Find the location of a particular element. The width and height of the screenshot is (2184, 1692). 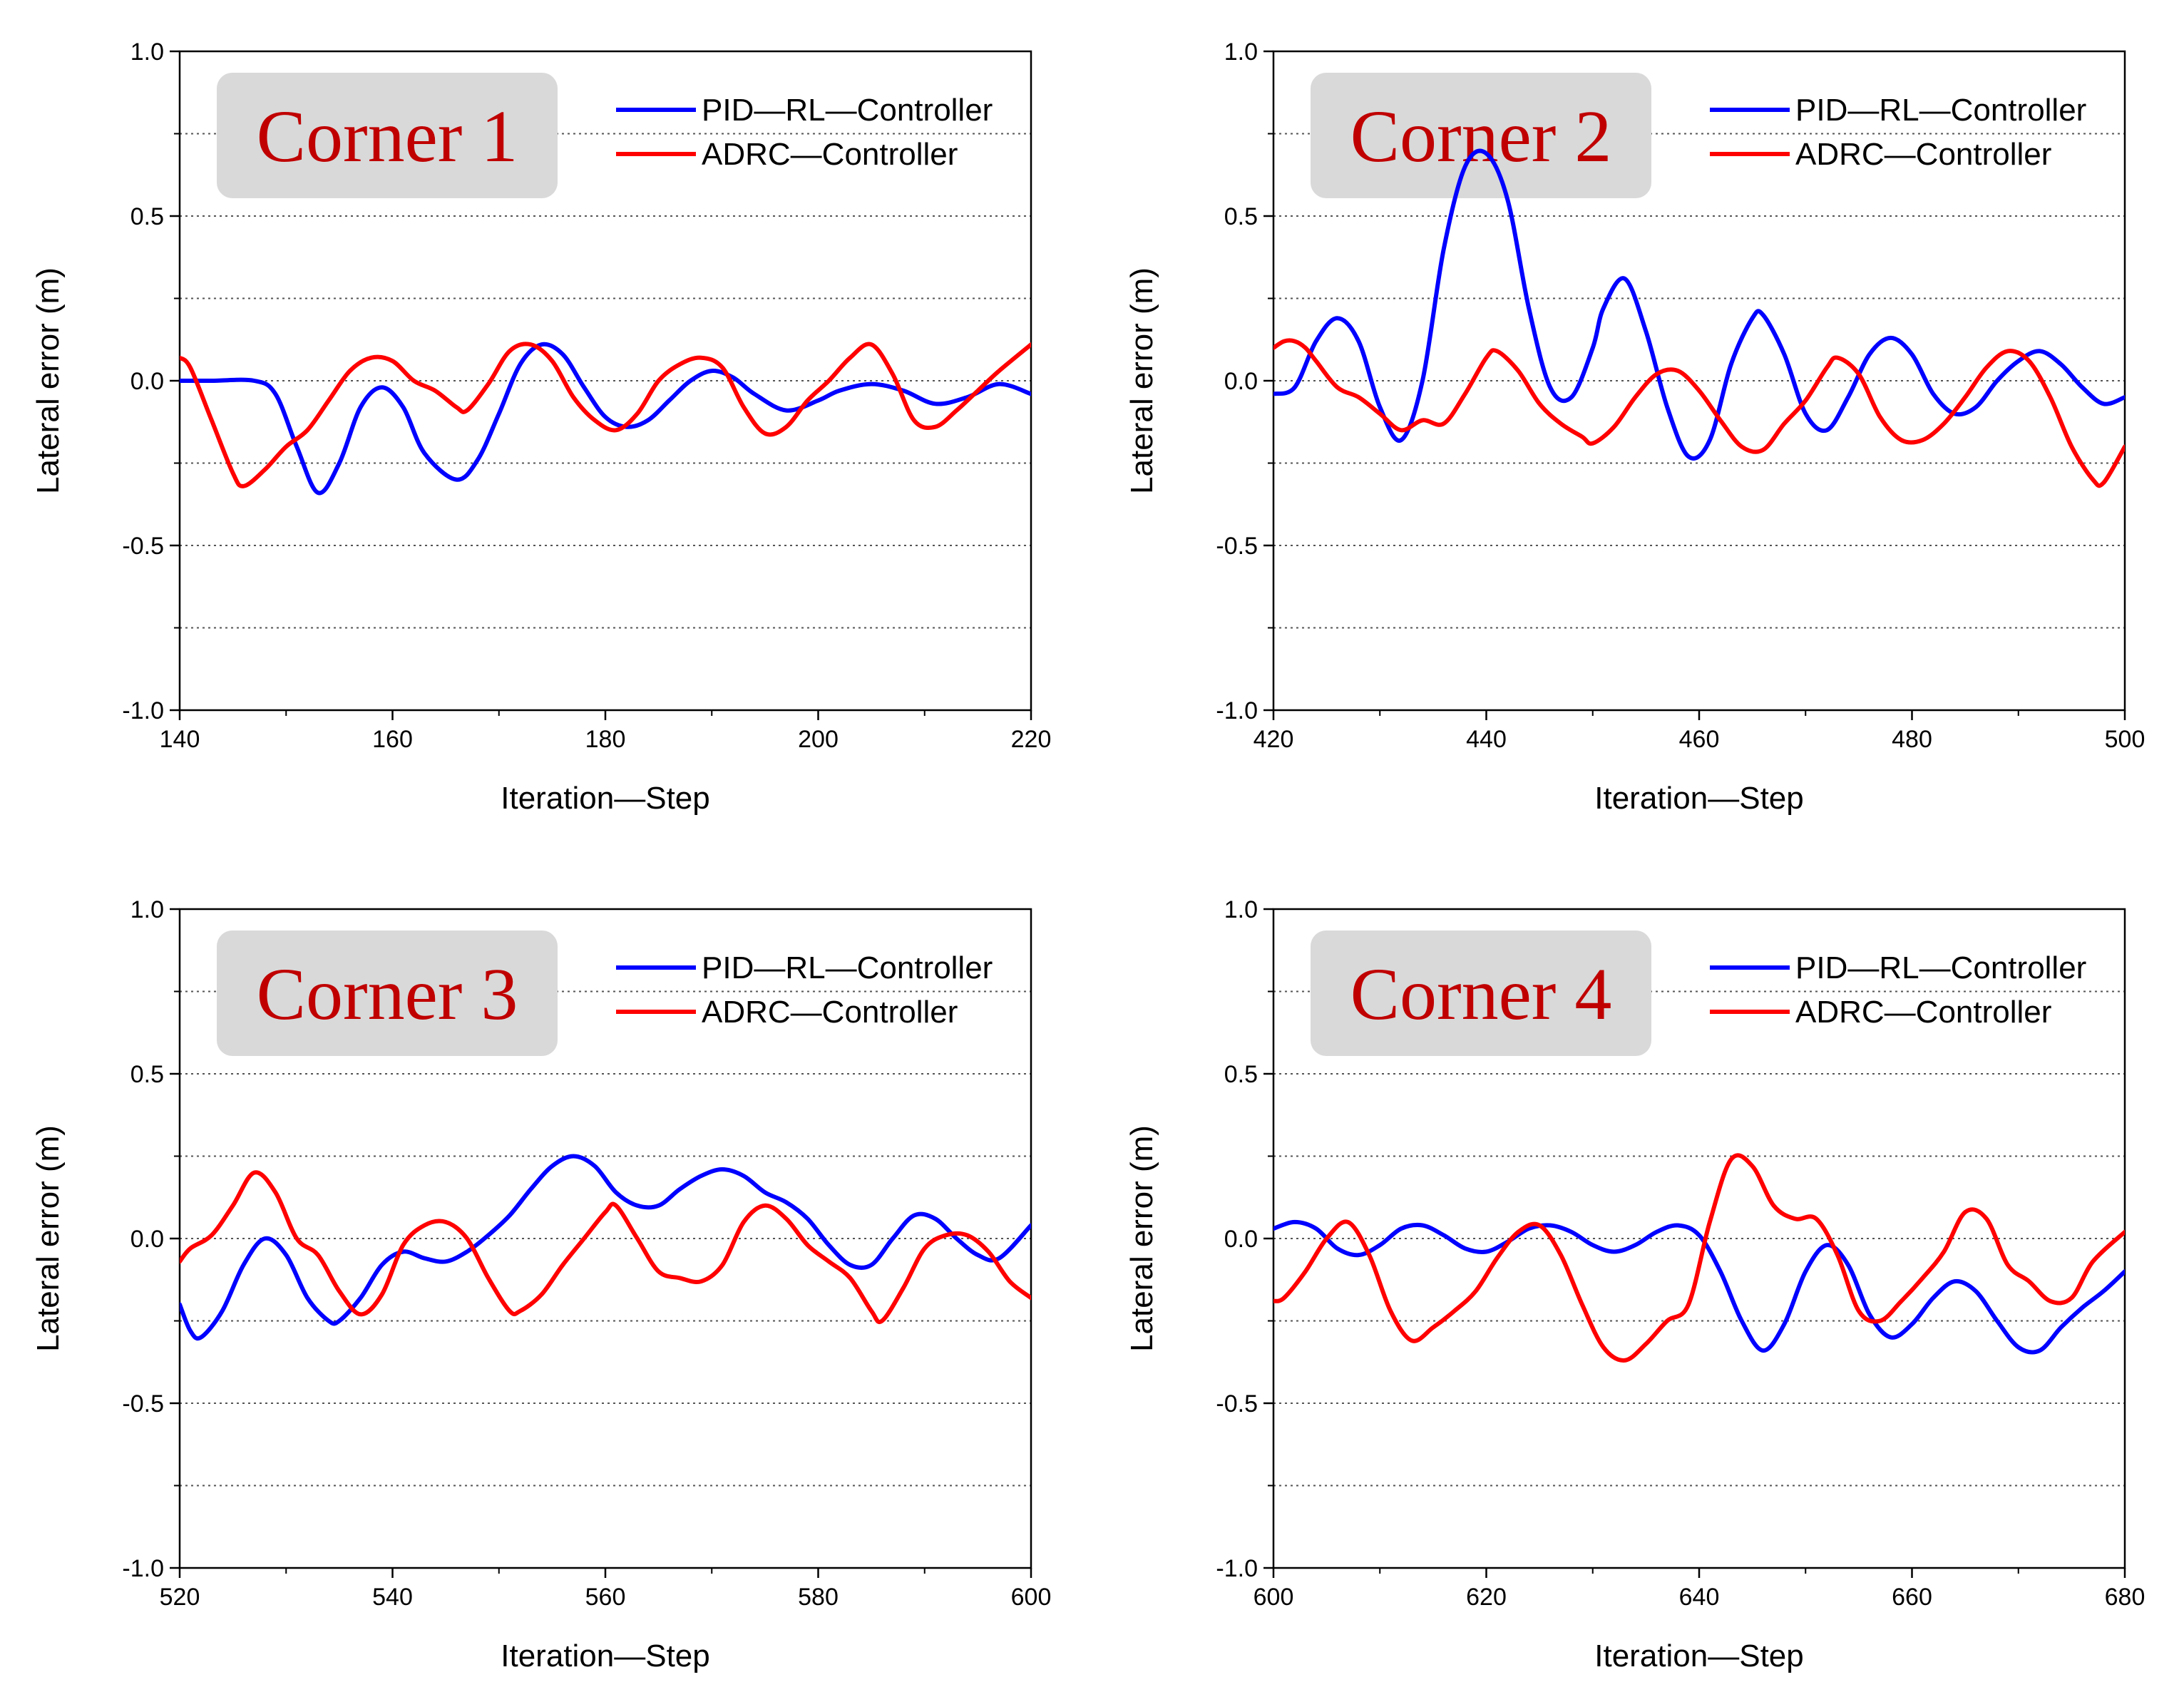

x-tick-label: 580 is located at coordinates (818, 1597).